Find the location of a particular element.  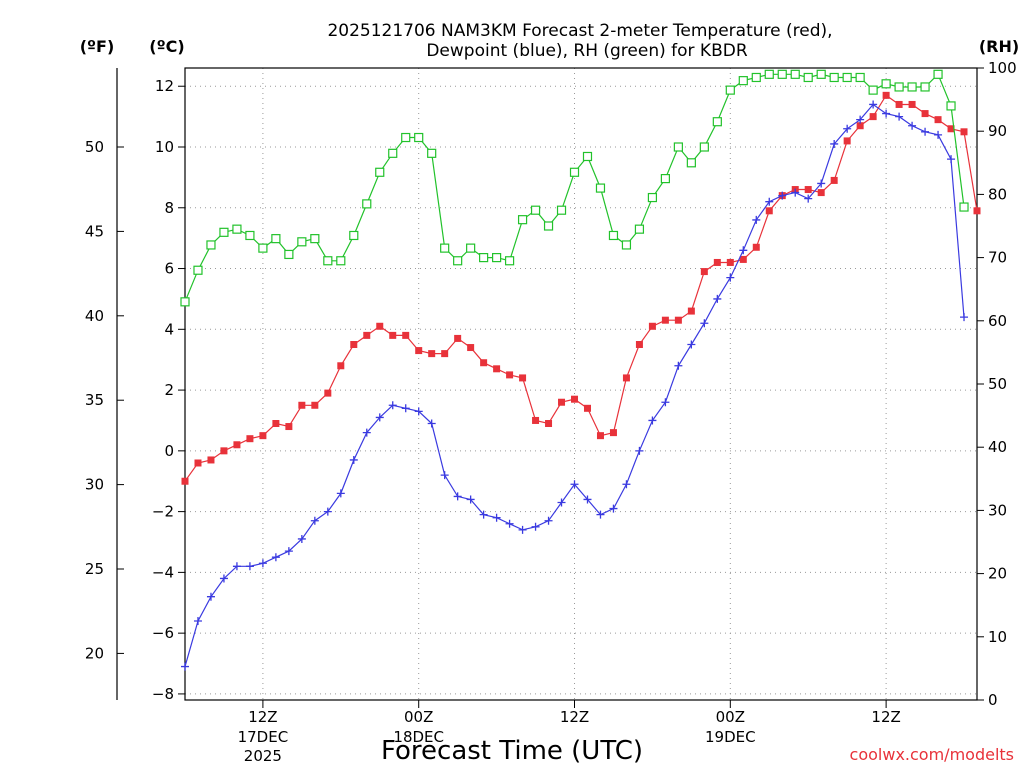

celsius-tick-label: 12 is located at coordinates (164, 86).